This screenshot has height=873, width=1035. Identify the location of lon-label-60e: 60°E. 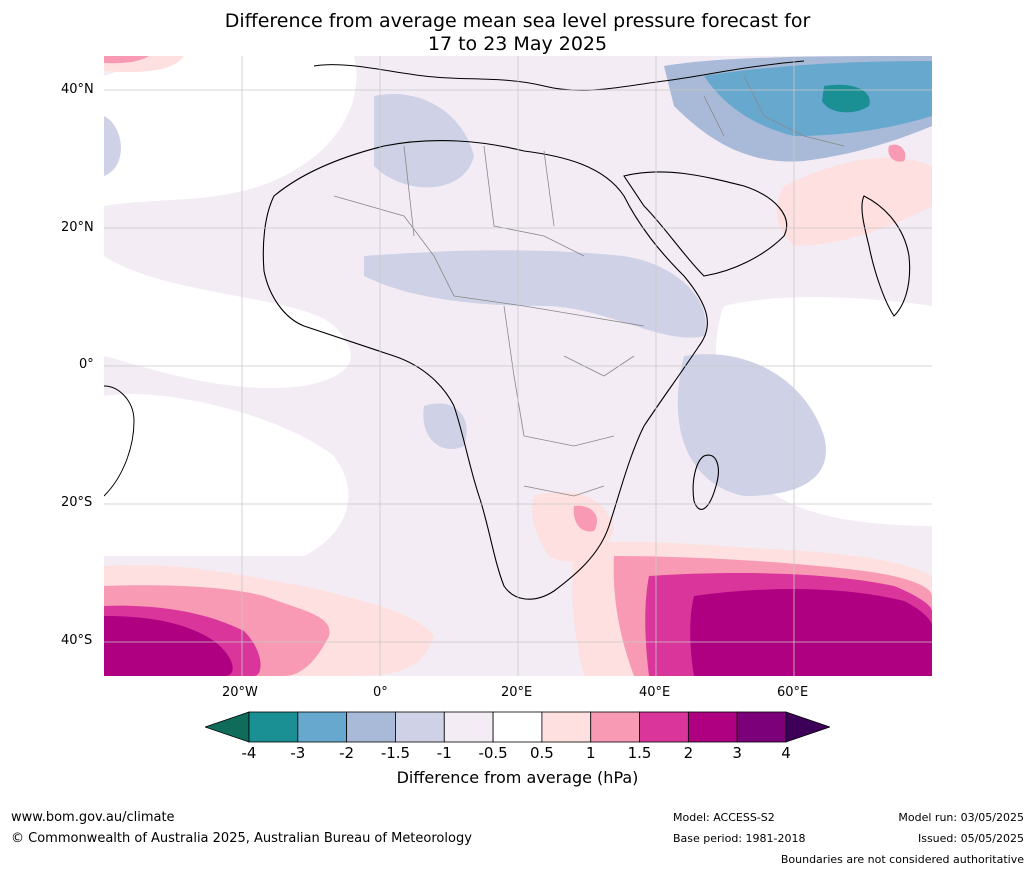
(793, 692).